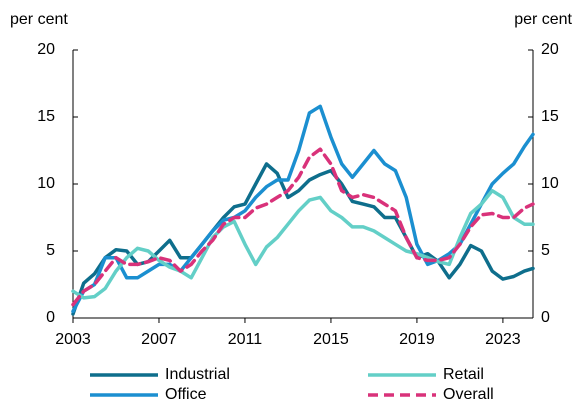 The width and height of the screenshot is (582, 403). Describe the element at coordinates (50, 317) in the screenshot. I see `y-tick-label: 0` at that location.